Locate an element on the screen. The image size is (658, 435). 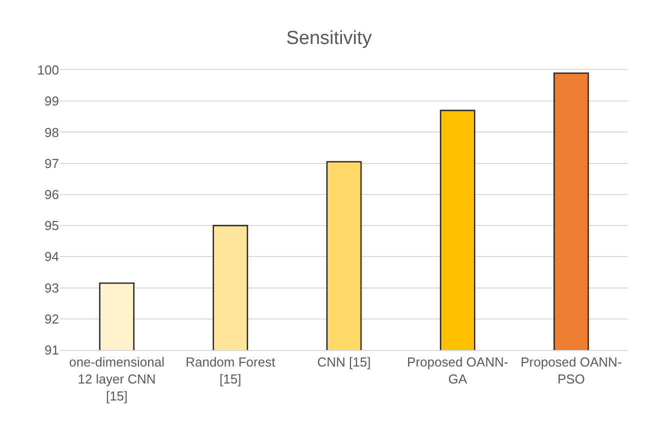
y-tick-label: 100 is located at coordinates (48, 70).